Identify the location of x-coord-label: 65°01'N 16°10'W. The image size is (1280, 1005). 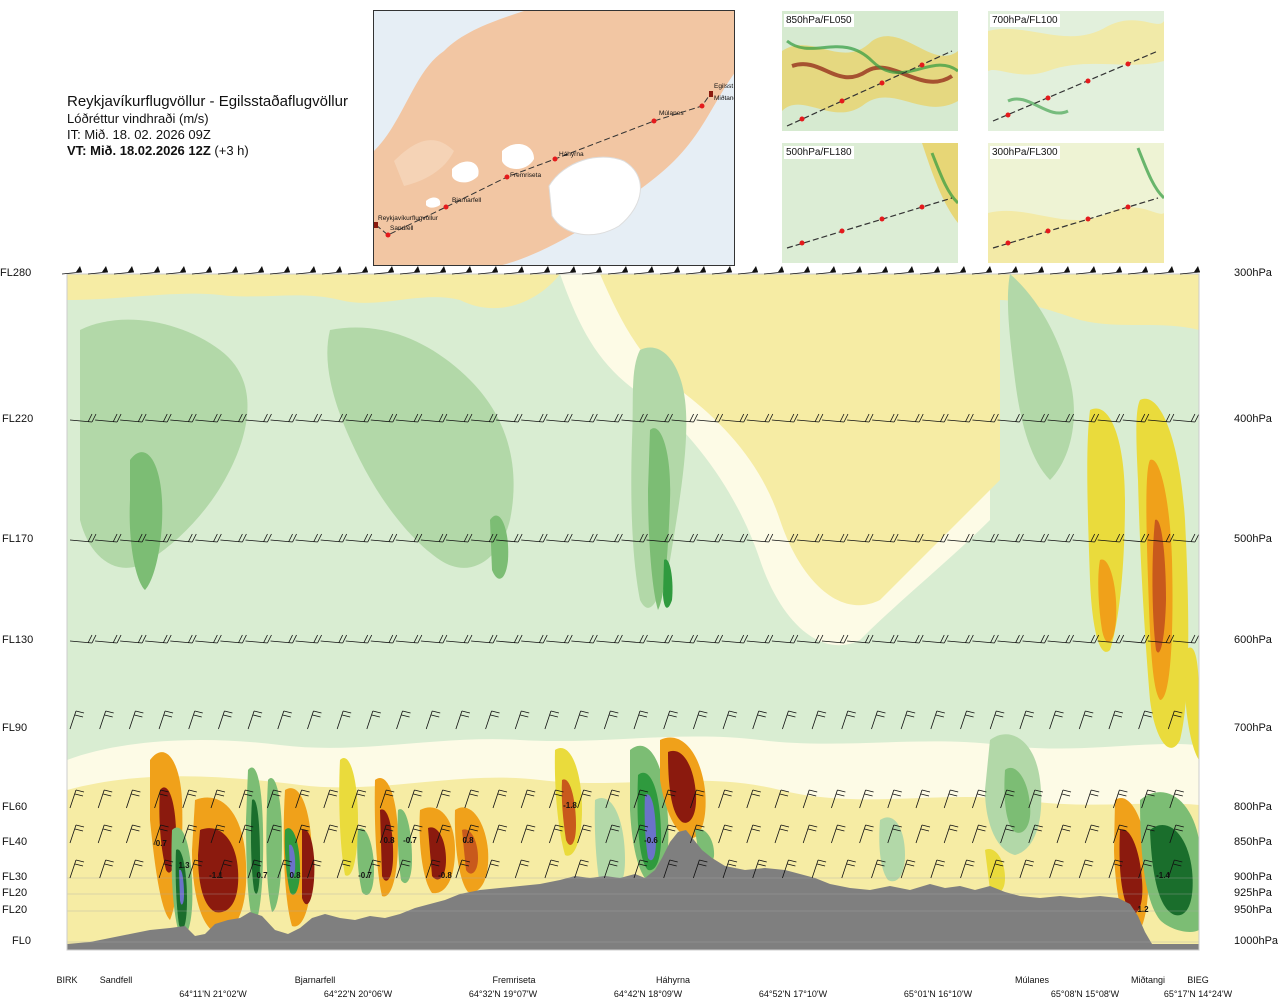
(938, 994).